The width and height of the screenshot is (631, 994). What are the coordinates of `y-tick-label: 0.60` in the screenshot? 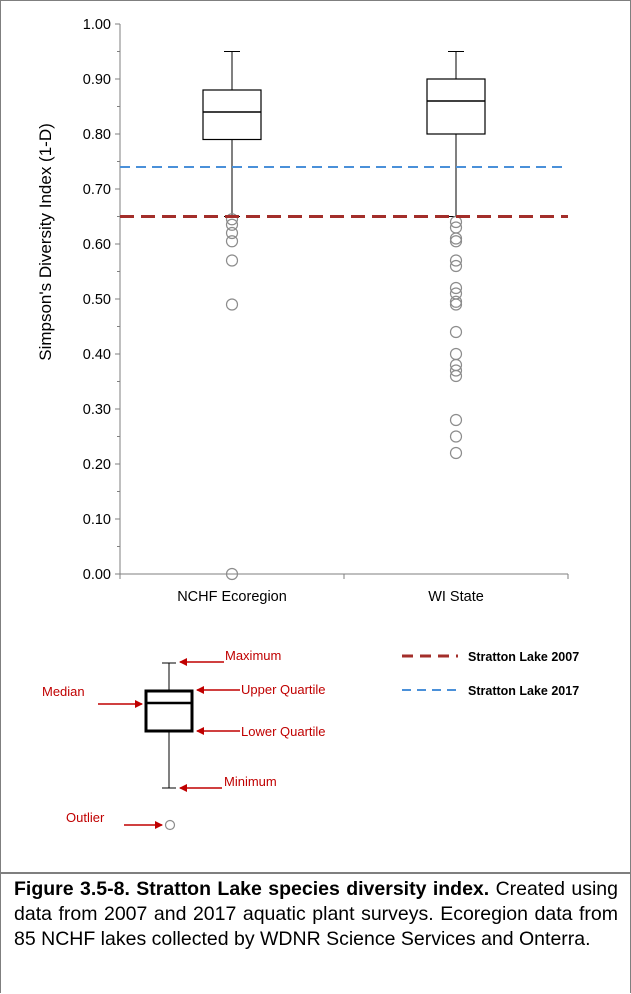 It's located at (97, 245).